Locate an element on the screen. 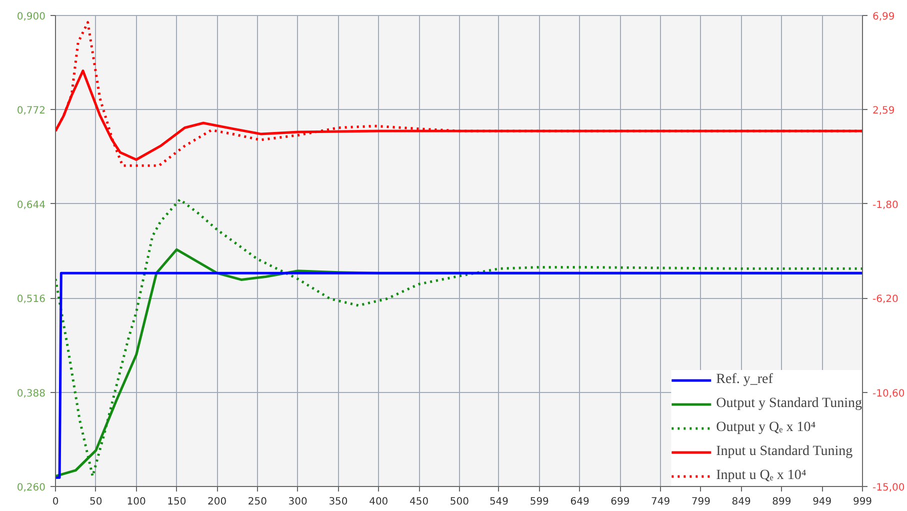 The image size is (907, 511). legend-label: Input u Qₑ x 10⁴ is located at coordinates (761, 476).